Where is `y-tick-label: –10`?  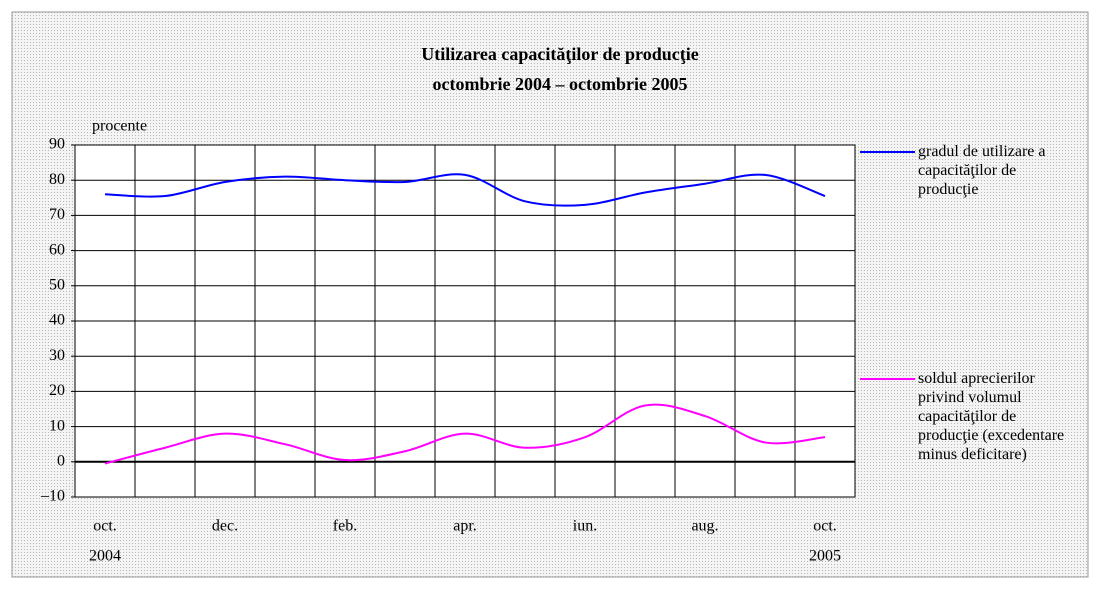 y-tick-label: –10 is located at coordinates (52, 496).